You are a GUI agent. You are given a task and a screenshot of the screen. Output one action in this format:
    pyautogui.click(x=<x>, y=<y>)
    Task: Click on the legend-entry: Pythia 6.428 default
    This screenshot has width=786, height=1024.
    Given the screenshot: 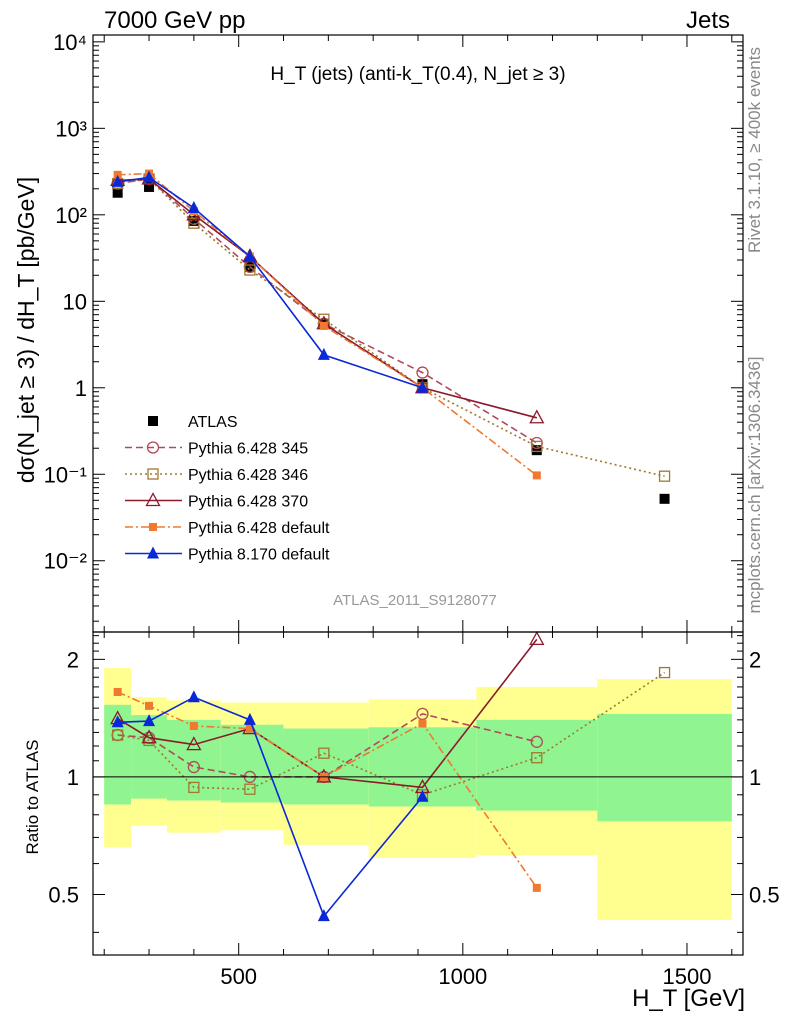 What is the action you would take?
    pyautogui.click(x=227, y=528)
    